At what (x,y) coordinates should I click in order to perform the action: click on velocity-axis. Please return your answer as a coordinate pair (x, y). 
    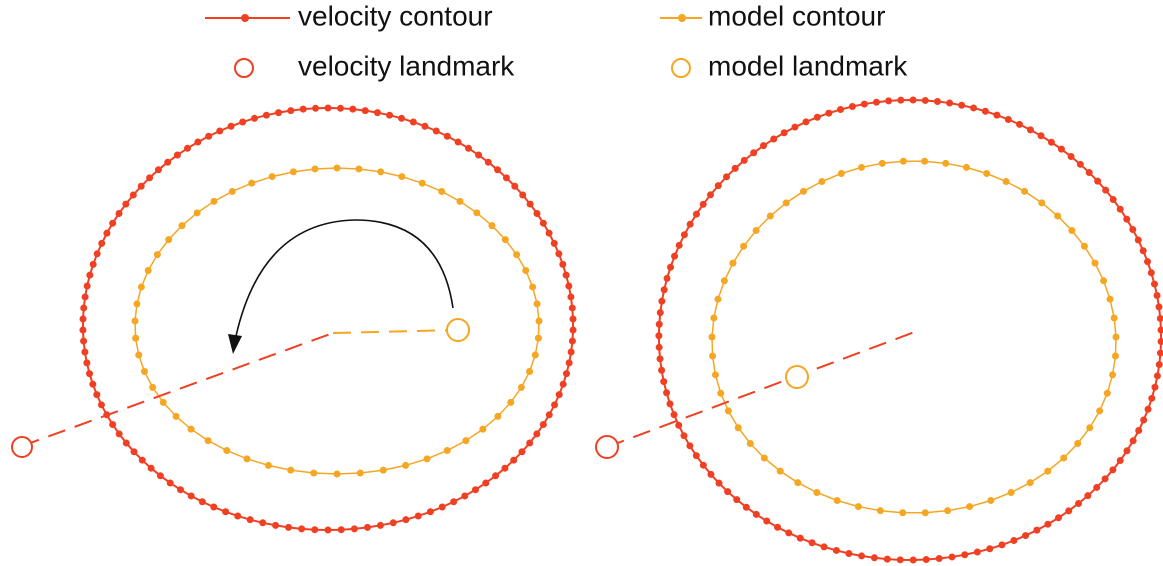
    Looking at the image, I should click on (763, 388).